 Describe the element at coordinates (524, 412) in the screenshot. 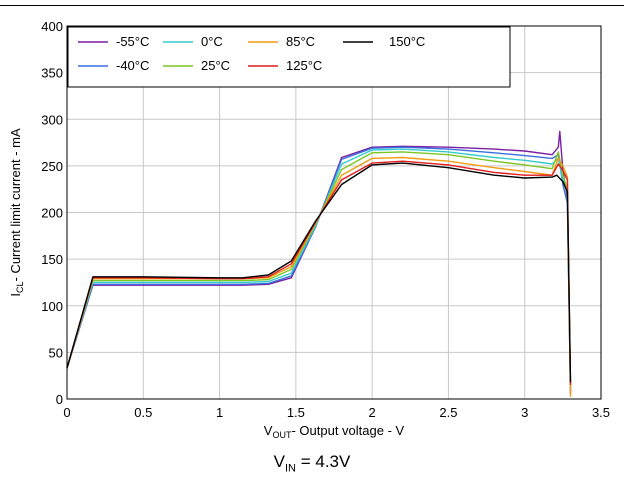

I see `x-tick-label: 3` at that location.